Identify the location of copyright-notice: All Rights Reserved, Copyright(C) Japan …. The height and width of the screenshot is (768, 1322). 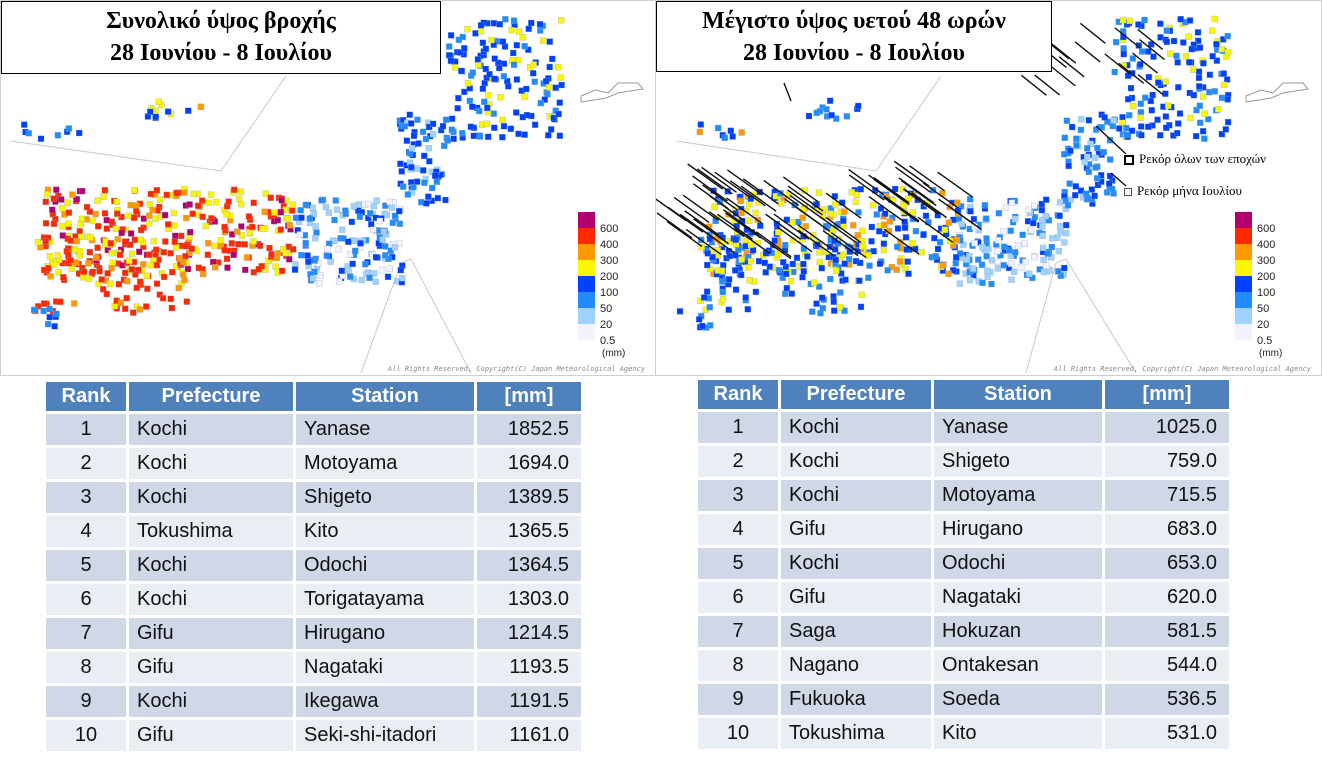
(516, 369).